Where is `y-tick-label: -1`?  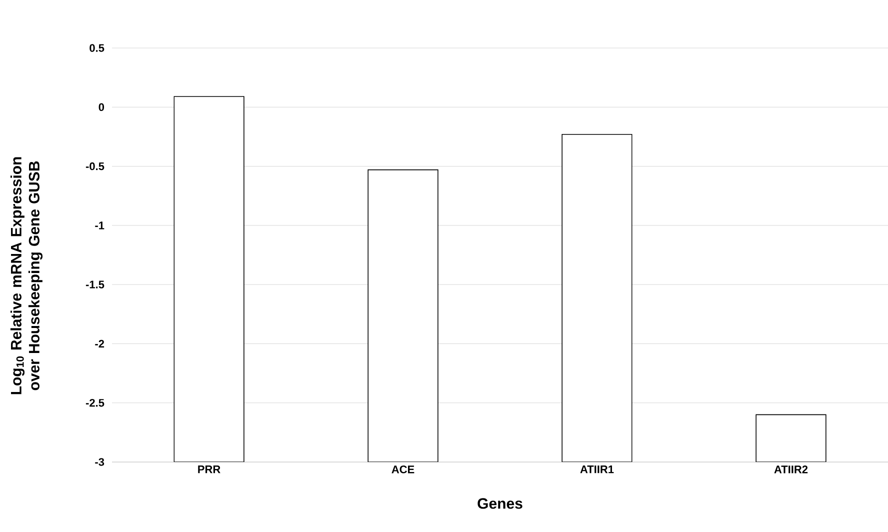 y-tick-label: -1 is located at coordinates (99, 226).